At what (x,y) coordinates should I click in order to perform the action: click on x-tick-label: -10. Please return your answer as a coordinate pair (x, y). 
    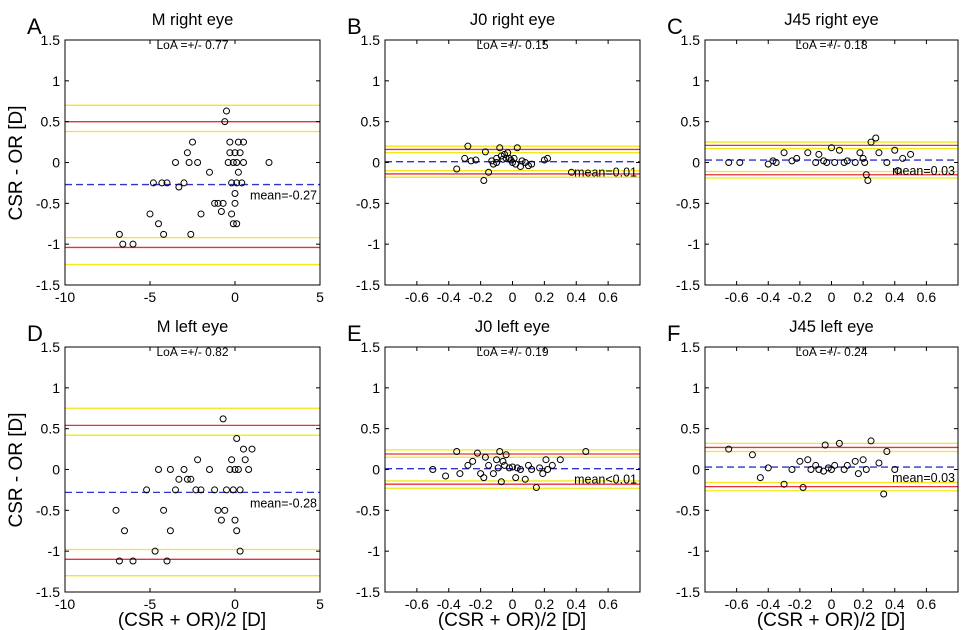
    Looking at the image, I should click on (65, 604).